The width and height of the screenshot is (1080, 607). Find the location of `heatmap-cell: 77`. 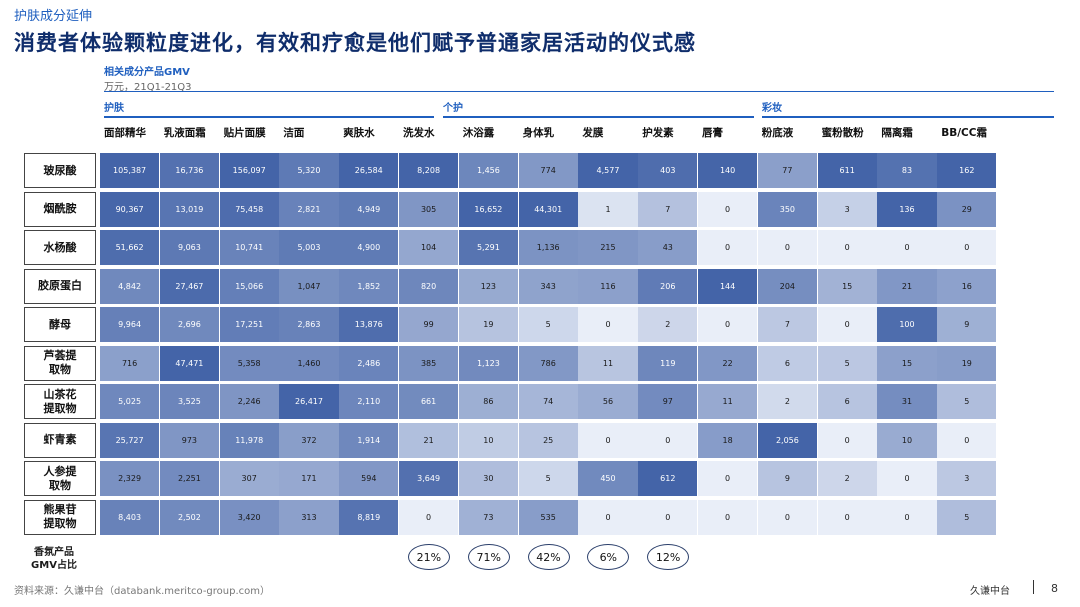

heatmap-cell: 77 is located at coordinates (787, 170).